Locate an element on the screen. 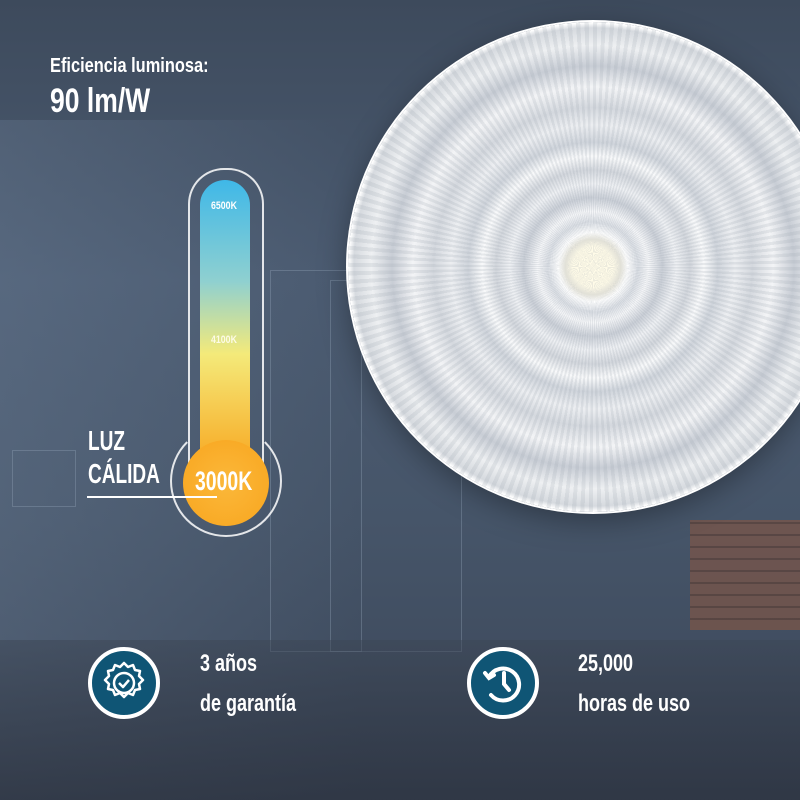  caption-underline is located at coordinates (152, 497).